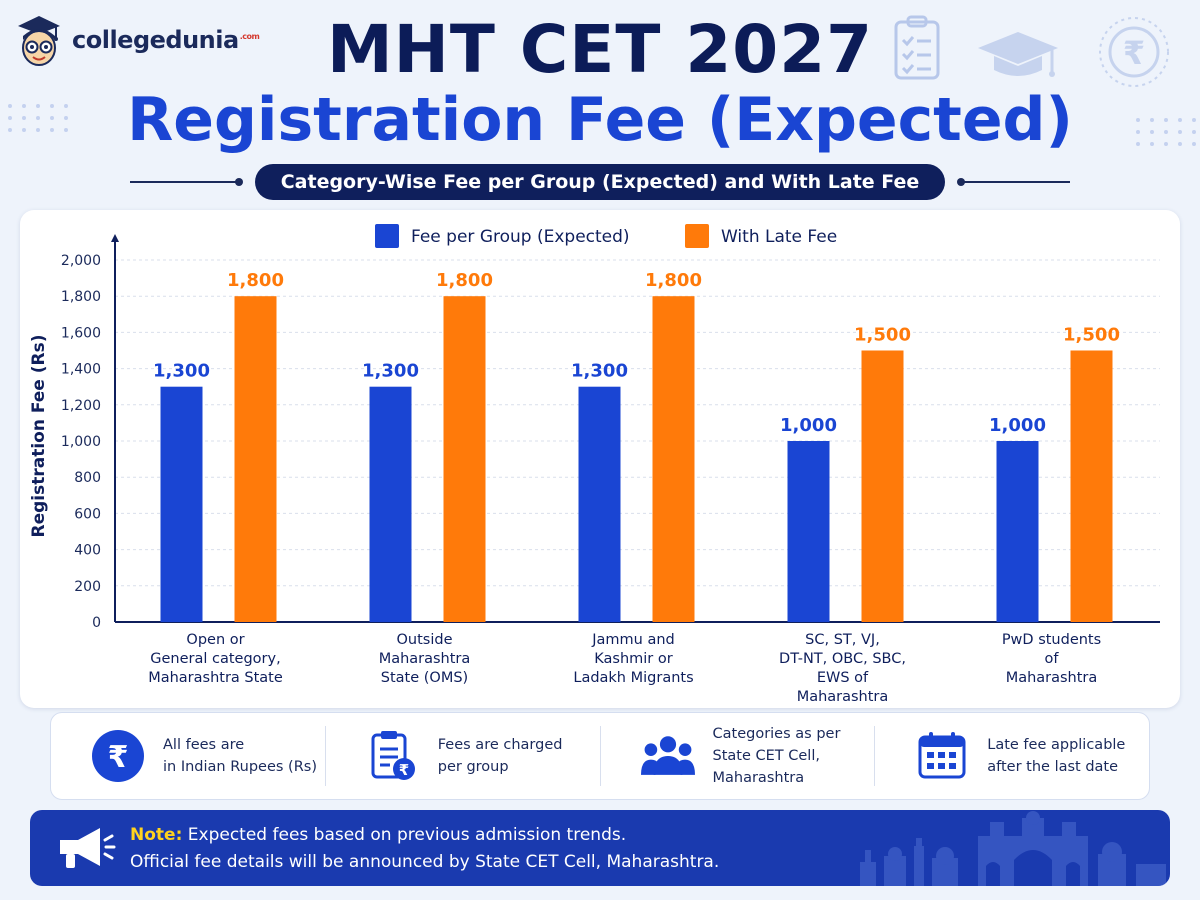  Describe the element at coordinates (87, 551) in the screenshot. I see `y-tick-label: 400` at that location.